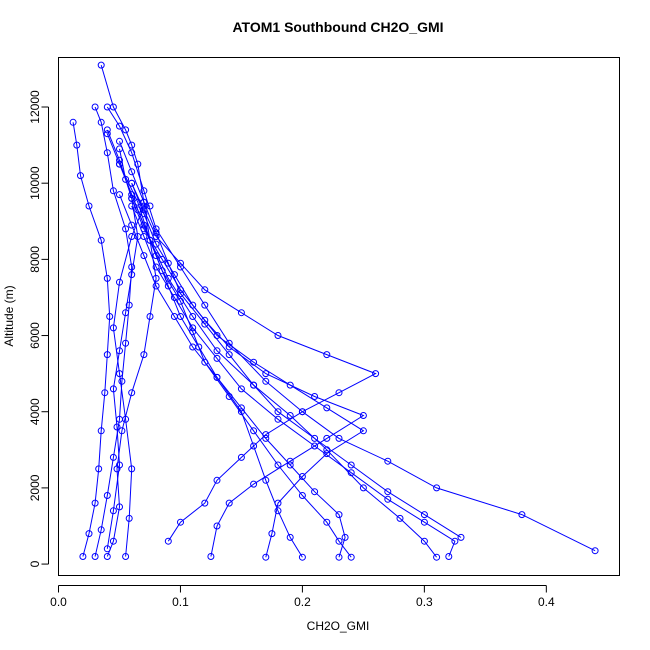  Describe the element at coordinates (35, 487) in the screenshot. I see `y-tick-label: 2000` at that location.